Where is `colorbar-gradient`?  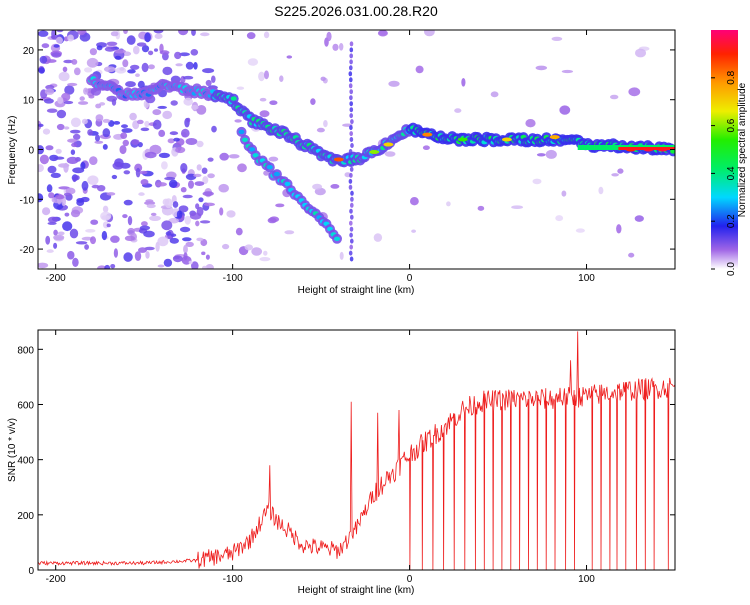
colorbar-gradient is located at coordinates (724, 149).